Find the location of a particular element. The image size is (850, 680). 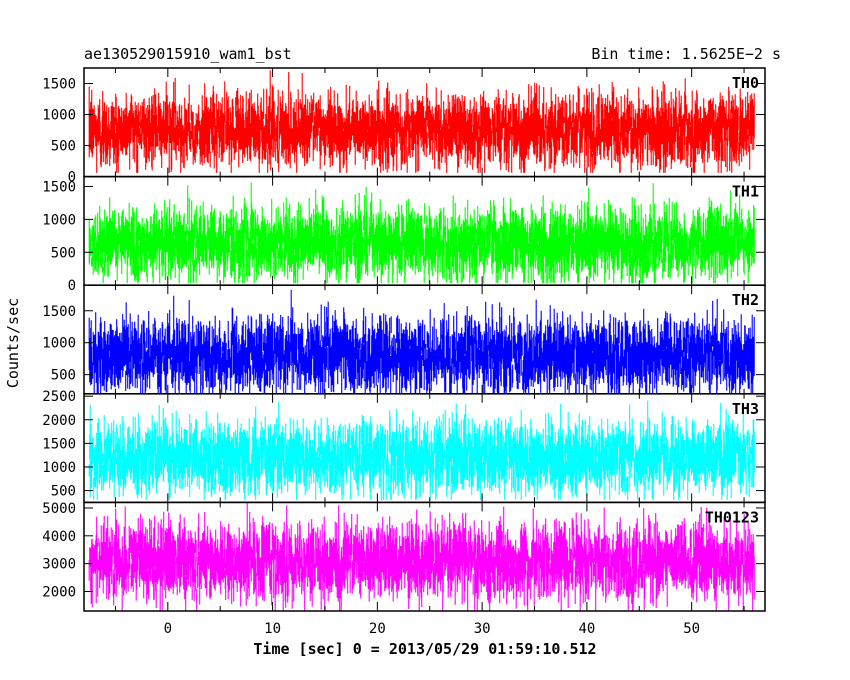

panel-label: TH0123 is located at coordinates (732, 517).